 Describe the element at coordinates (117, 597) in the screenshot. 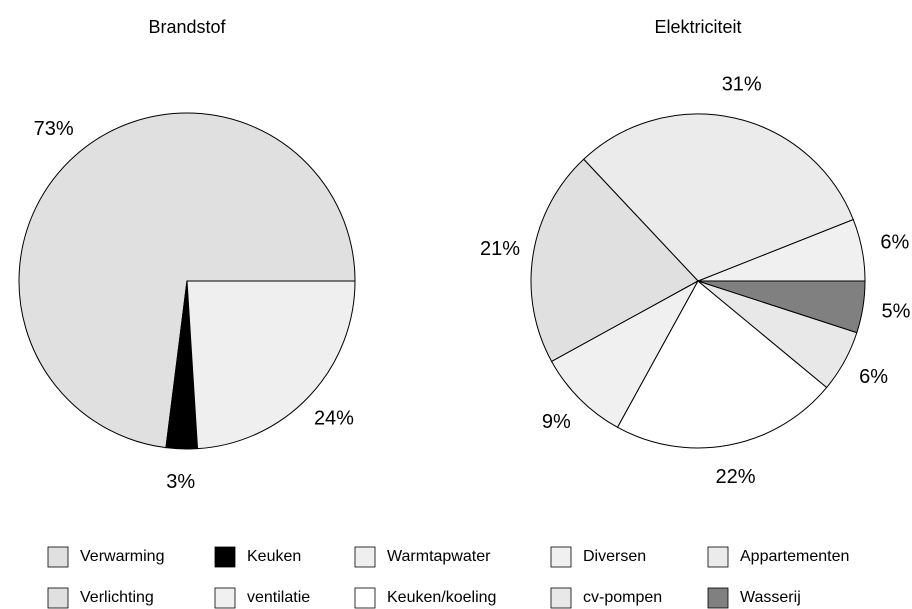

I see `legend-label: Verlichting` at that location.